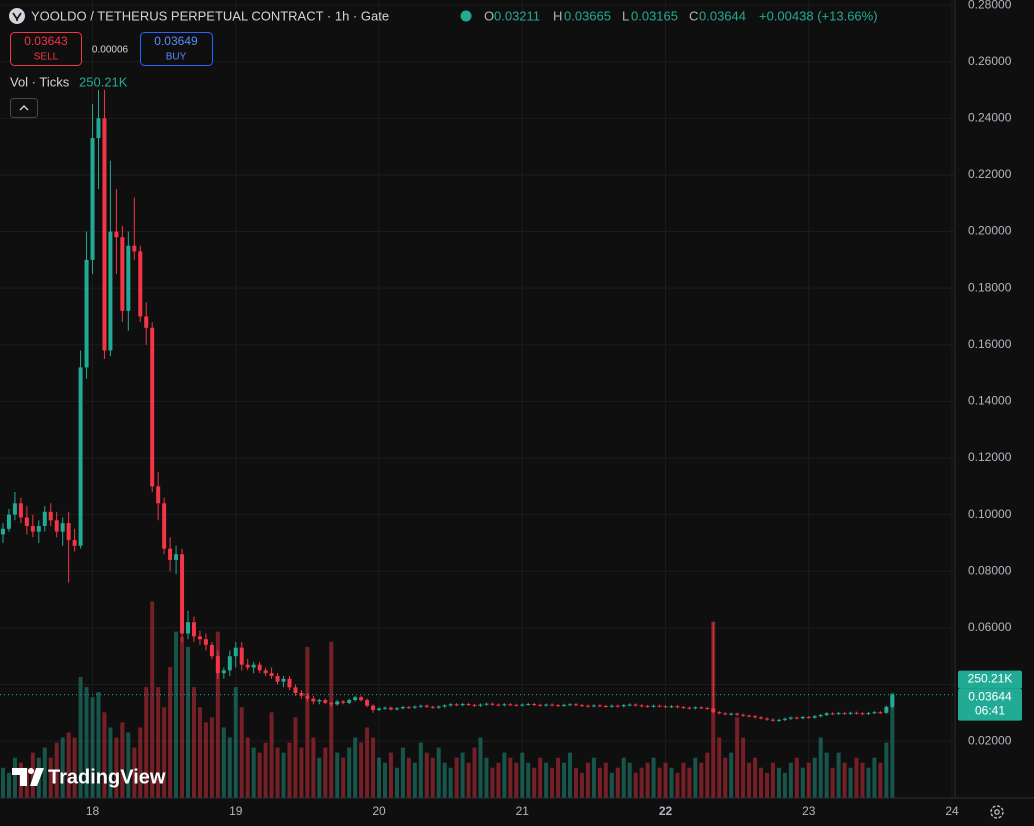 Image resolution: width=1034 pixels, height=826 pixels. What do you see at coordinates (110, 50) in the screenshot?
I see `spread: 0.00006` at bounding box center [110, 50].